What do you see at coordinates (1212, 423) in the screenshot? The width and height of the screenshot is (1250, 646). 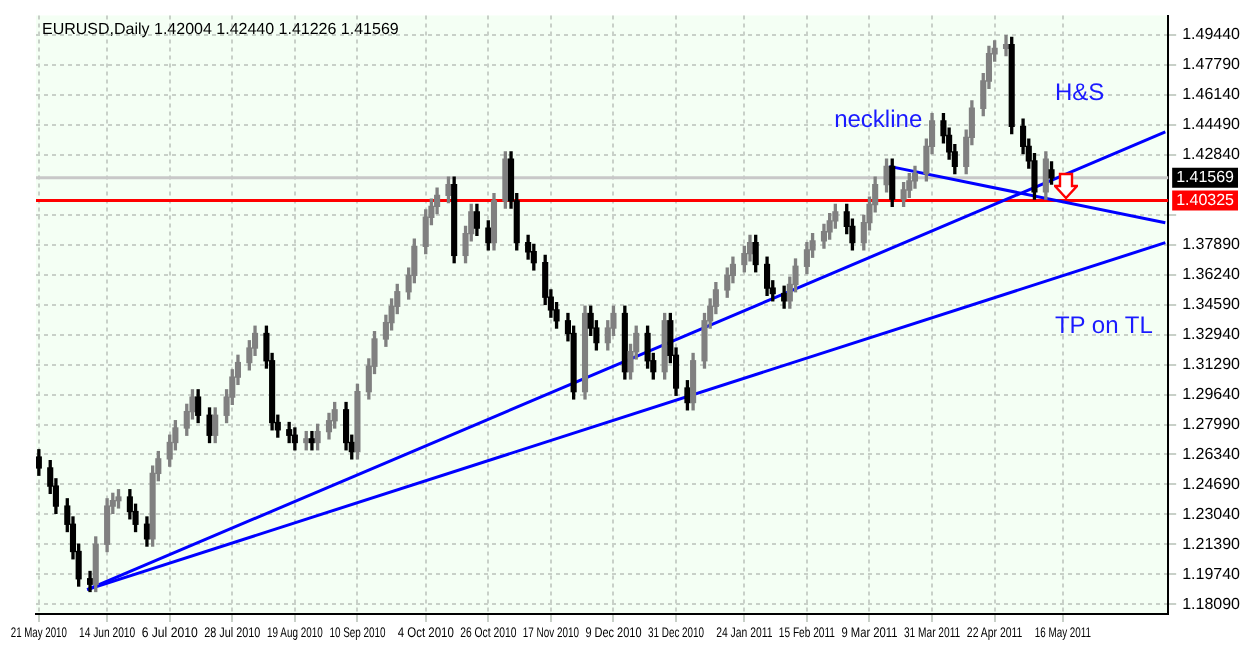 I see `y-tick-label: 1.27990` at bounding box center [1212, 423].